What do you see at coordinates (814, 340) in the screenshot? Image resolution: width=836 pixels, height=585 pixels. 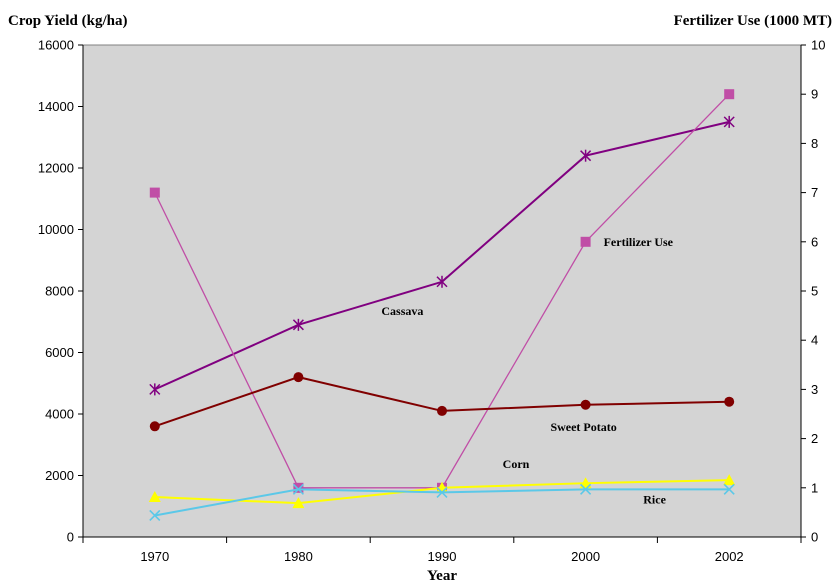 I see `right-tick-label: 4` at bounding box center [814, 340].